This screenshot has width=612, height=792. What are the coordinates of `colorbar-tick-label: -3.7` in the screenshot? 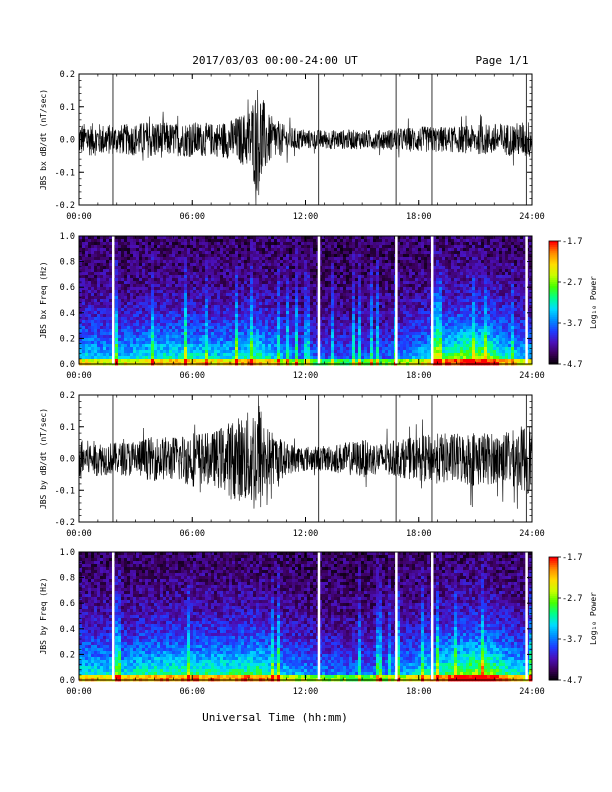 It's located at (572, 640).